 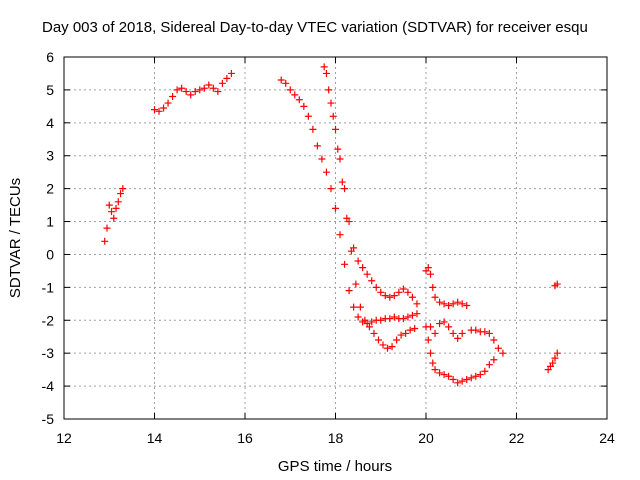 What do you see at coordinates (64, 438) in the screenshot?
I see `x-tick-label: 12` at bounding box center [64, 438].